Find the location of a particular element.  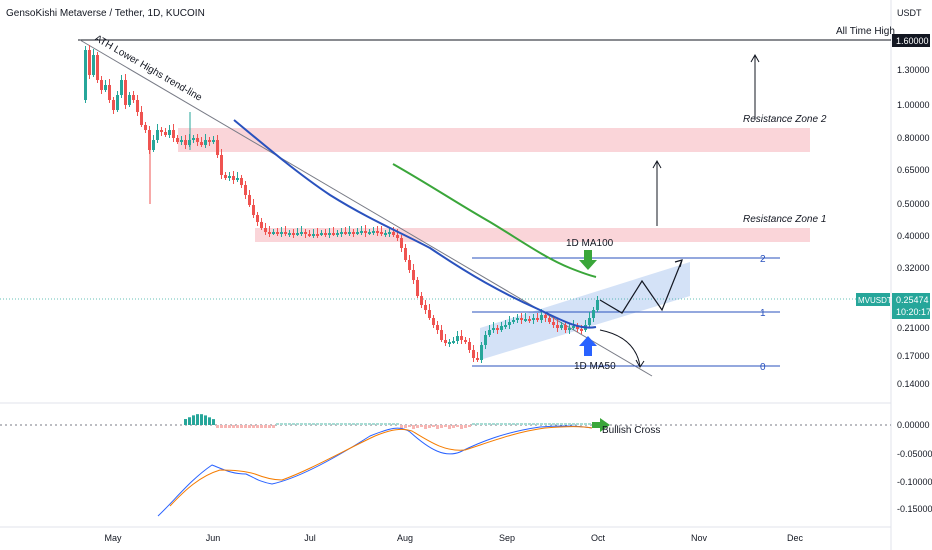

time-axis: May Jun Jul Aug Sep Oct Nov Dec is located at coordinates (453, 538).